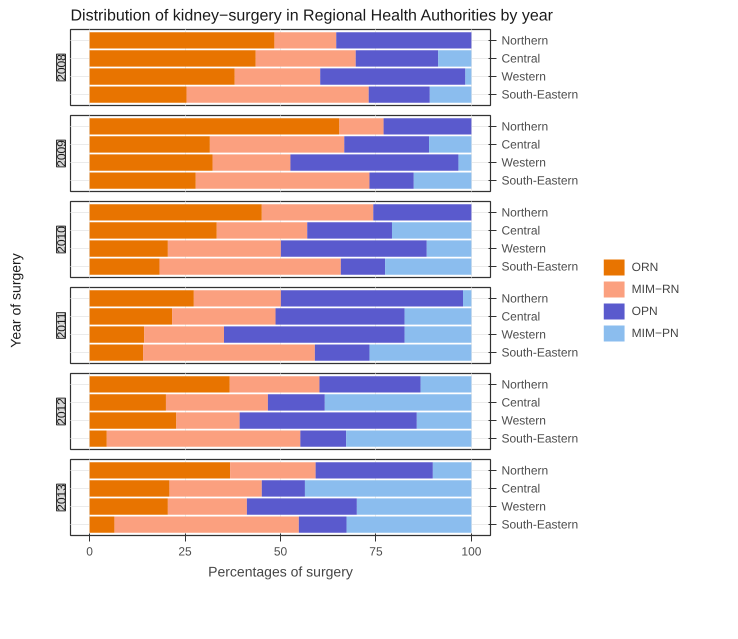 This screenshot has height=639, width=738. Describe the element at coordinates (61, 239) in the screenshot. I see `y-axis-title: 2010` at that location.